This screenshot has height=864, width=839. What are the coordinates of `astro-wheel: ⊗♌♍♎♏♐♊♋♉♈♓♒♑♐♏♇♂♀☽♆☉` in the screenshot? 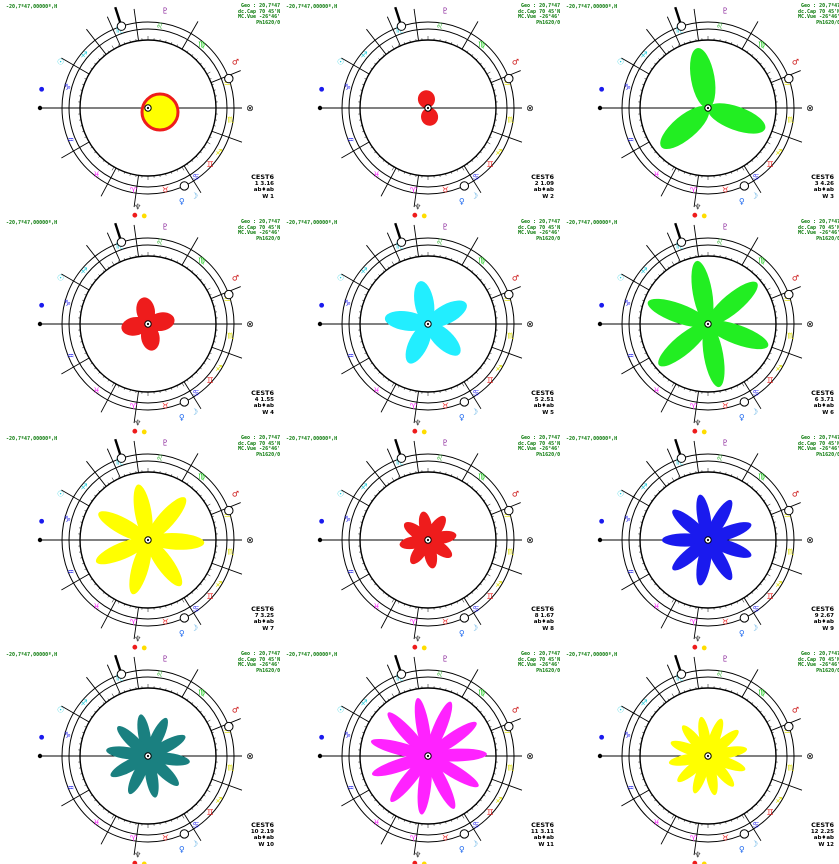 It's located at (425, 113).